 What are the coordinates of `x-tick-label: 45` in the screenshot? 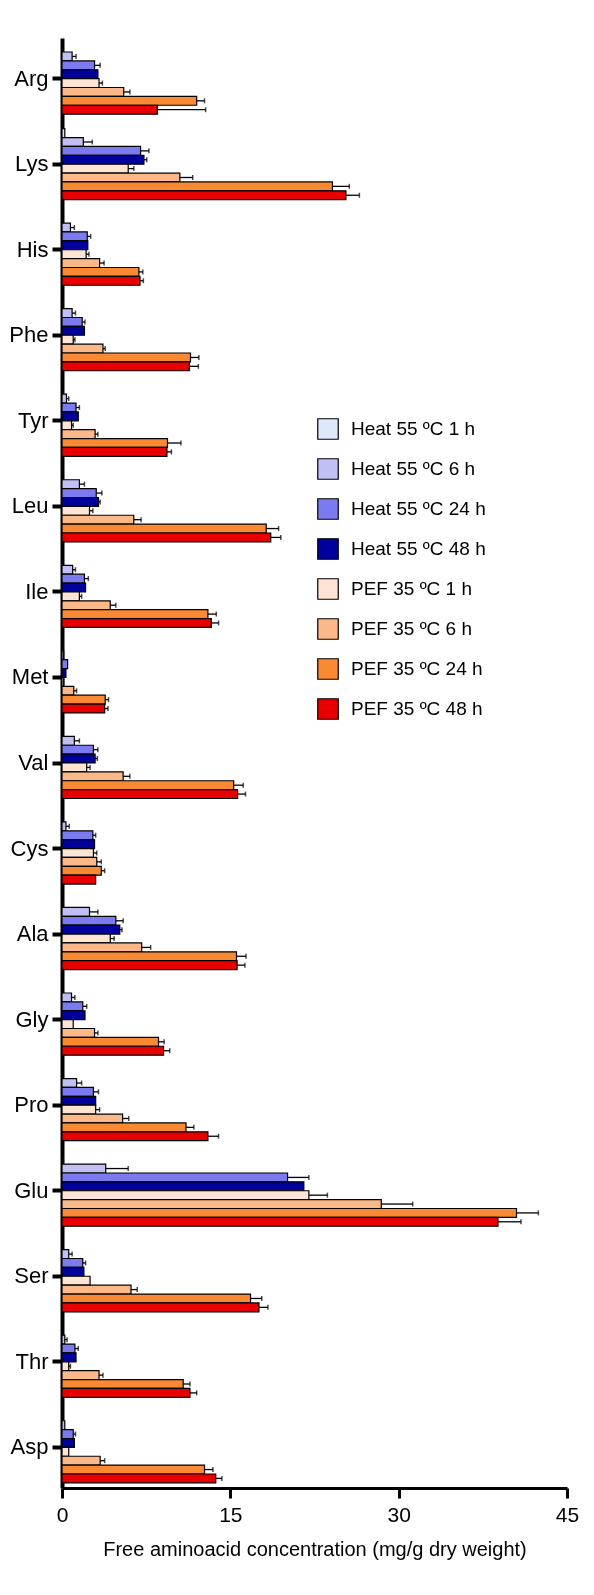 It's located at (567, 1514).